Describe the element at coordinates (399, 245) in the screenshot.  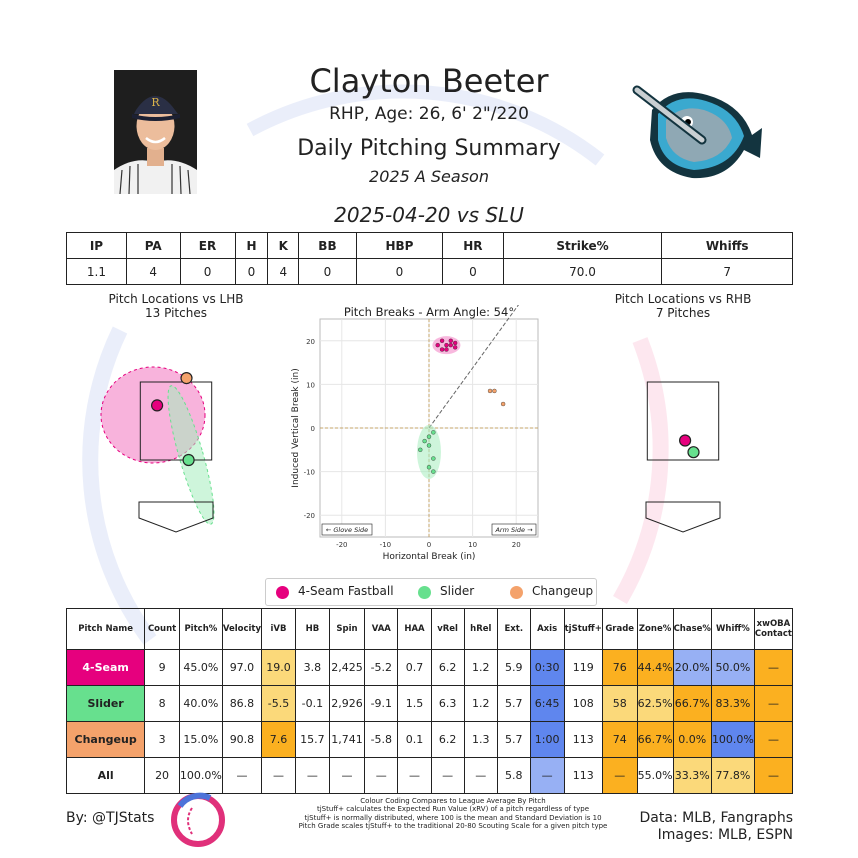
I see `summary-header: HBP` at that location.